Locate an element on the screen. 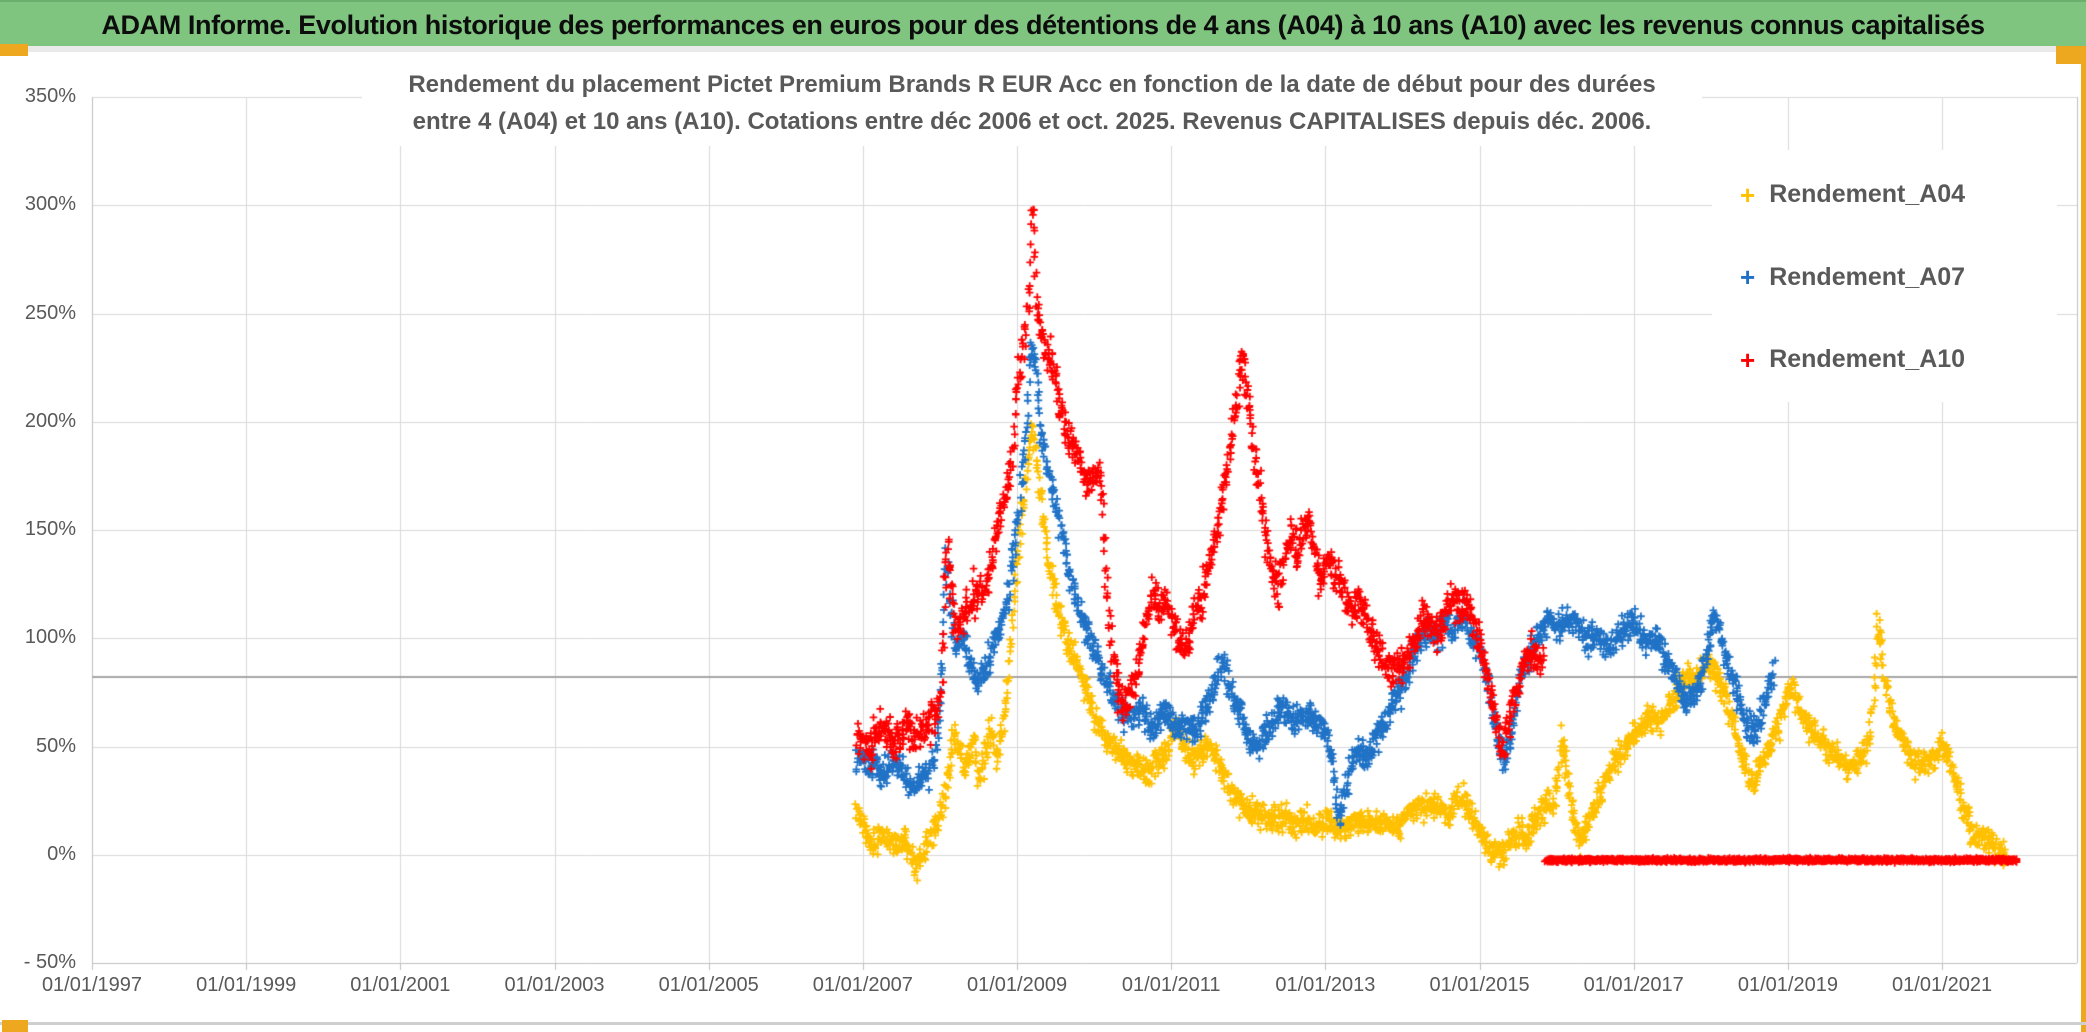 This screenshot has width=2086, height=1032. x-tick-label: 01/01/1997 is located at coordinates (92, 985).